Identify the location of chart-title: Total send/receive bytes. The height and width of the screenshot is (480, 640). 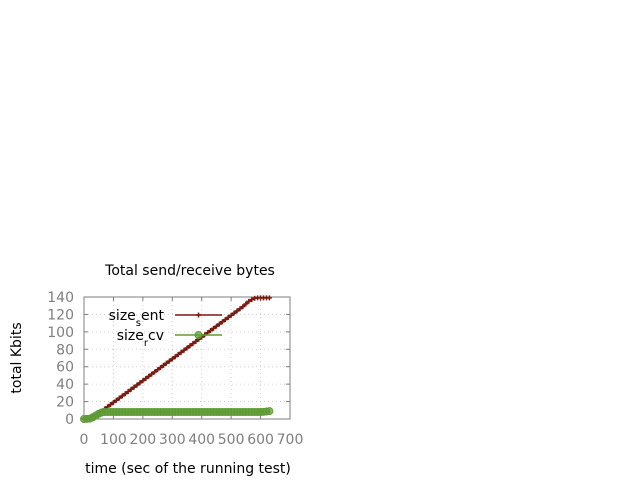
(189, 271).